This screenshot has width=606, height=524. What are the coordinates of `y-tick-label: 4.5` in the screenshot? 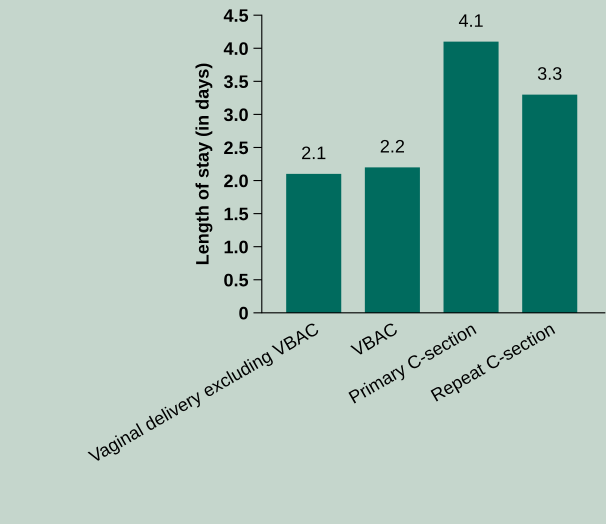 It's located at (236, 15).